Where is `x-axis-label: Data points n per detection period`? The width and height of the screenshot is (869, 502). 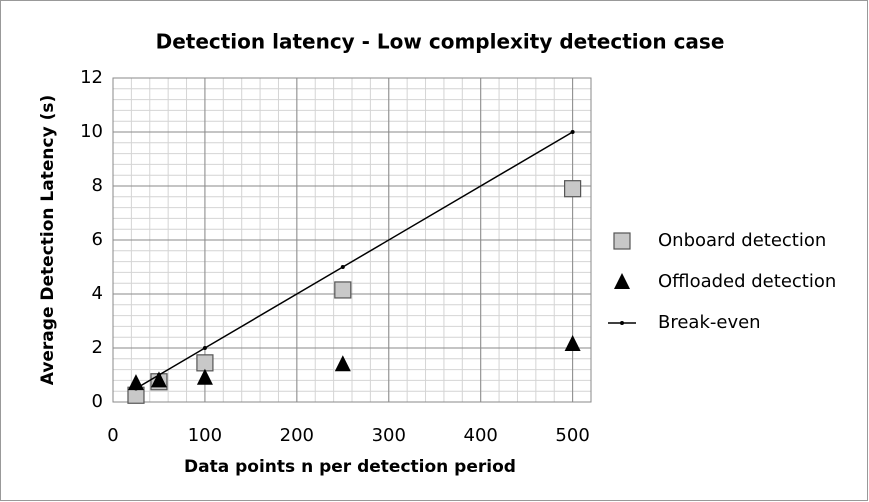
x-axis-label: Data points n per detection period is located at coordinates (350, 467).